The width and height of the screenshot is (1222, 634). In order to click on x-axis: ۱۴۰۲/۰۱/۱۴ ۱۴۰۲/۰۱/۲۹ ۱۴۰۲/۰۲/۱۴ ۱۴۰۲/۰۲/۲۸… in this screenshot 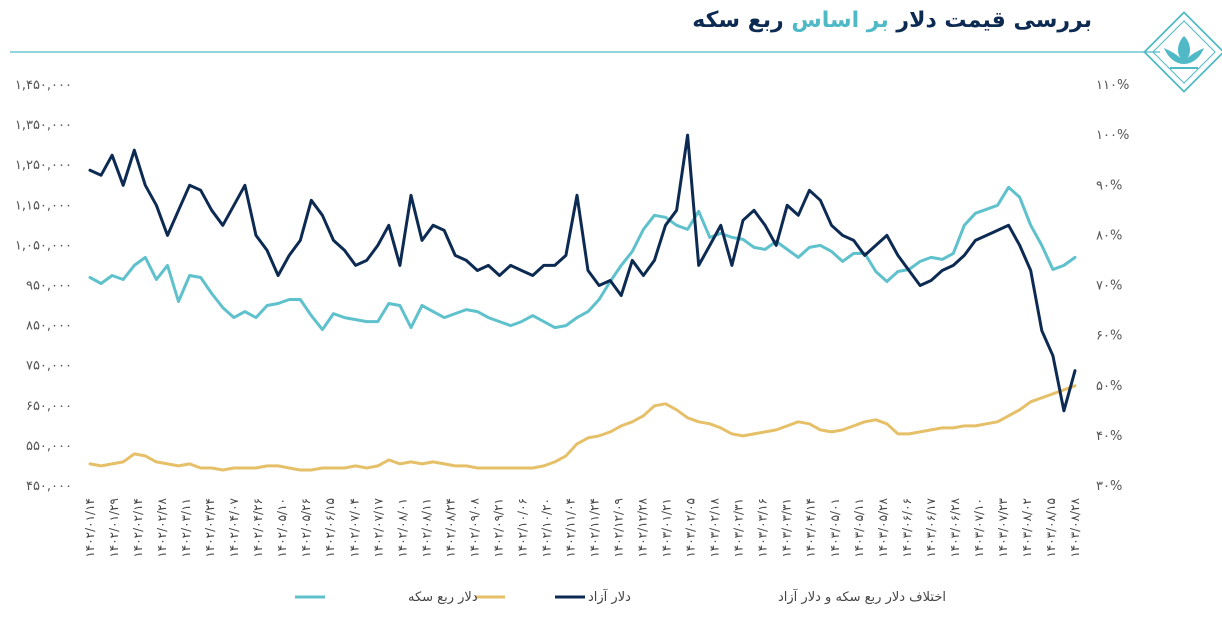, I will do `click(582, 527)`.